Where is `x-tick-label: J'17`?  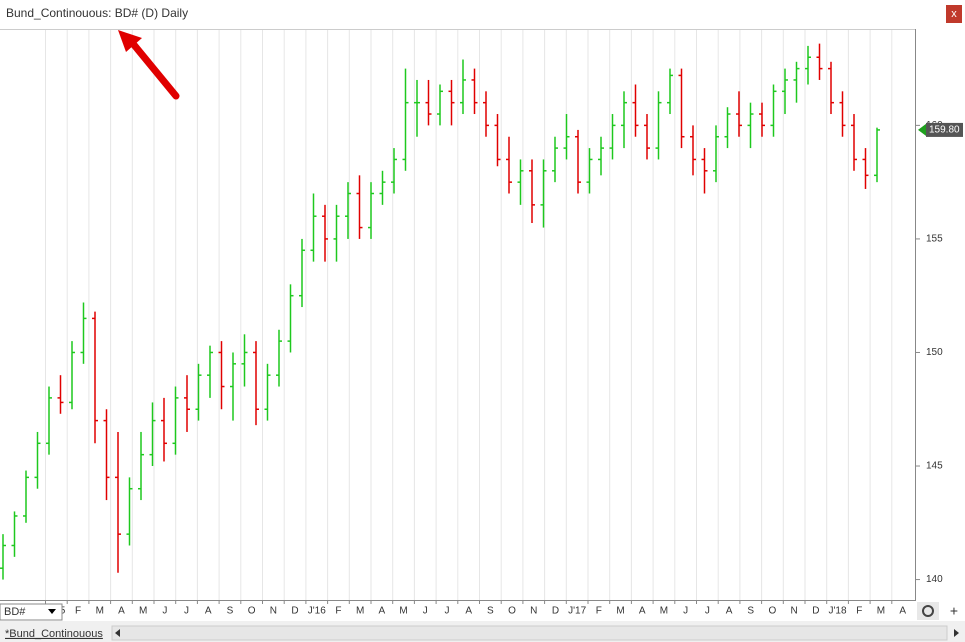
x-tick-label: J'17 is located at coordinates (577, 611).